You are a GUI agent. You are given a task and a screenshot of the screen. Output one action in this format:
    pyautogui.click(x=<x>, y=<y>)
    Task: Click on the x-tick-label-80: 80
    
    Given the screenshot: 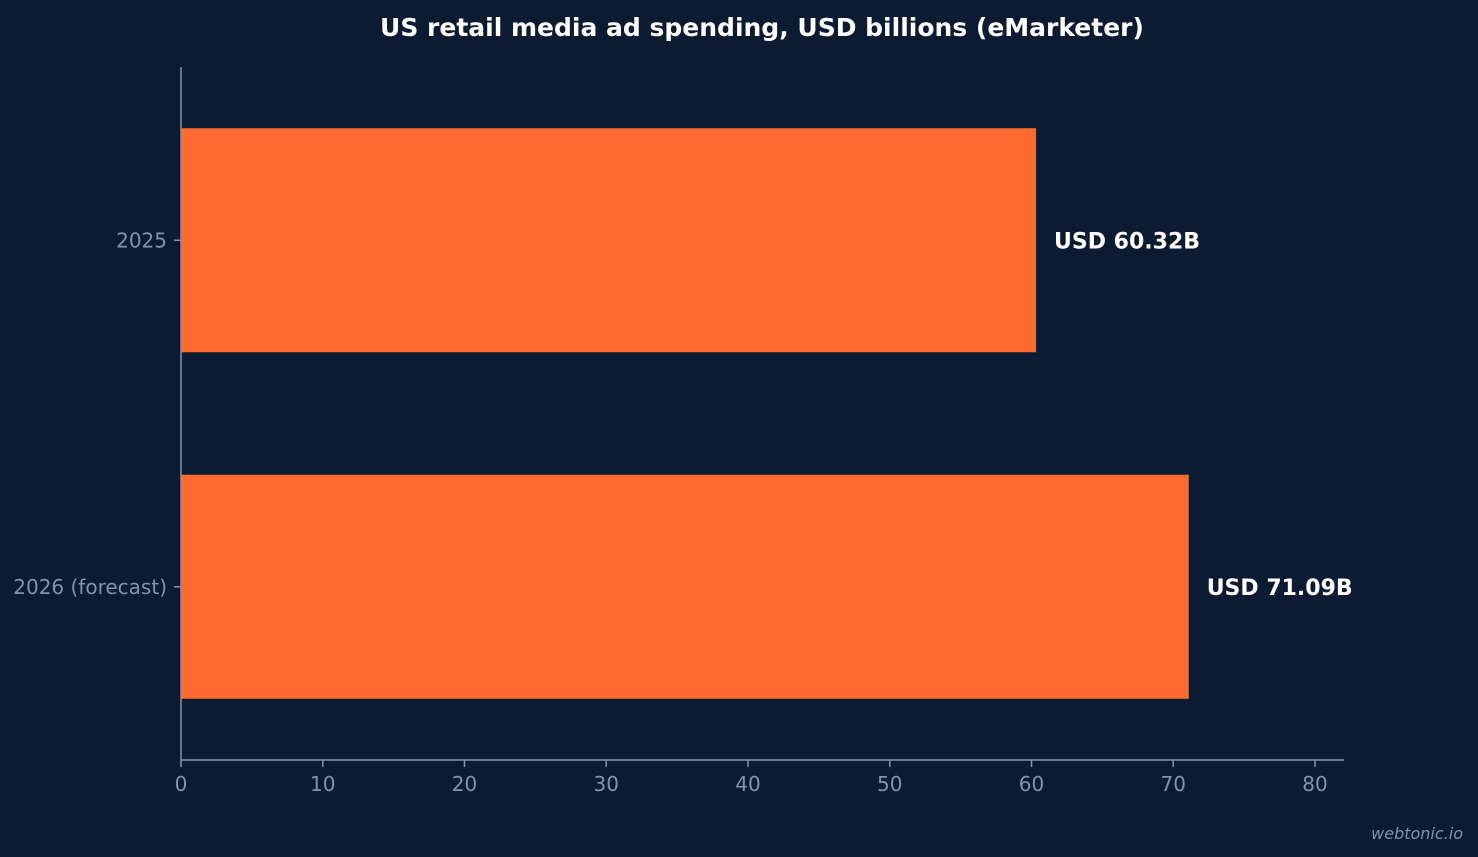 What is the action you would take?
    pyautogui.click(x=1314, y=784)
    